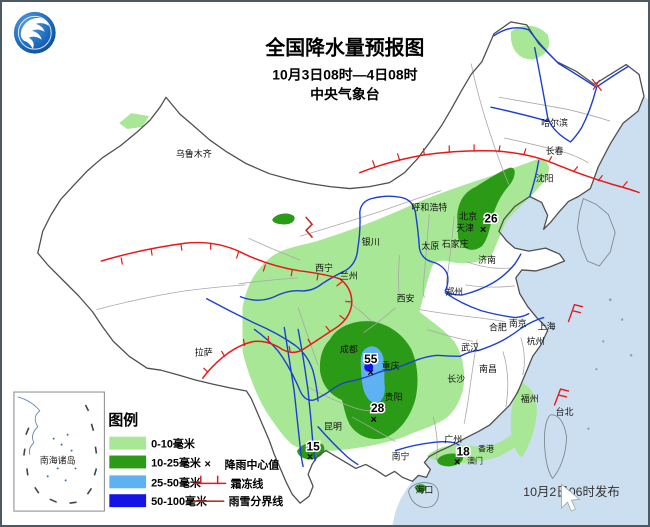 Image resolution: width=650 pixels, height=527 pixels. What do you see at coordinates (345, 94) in the screenshot?
I see `map-agency: 中央气象台` at bounding box center [345, 94].